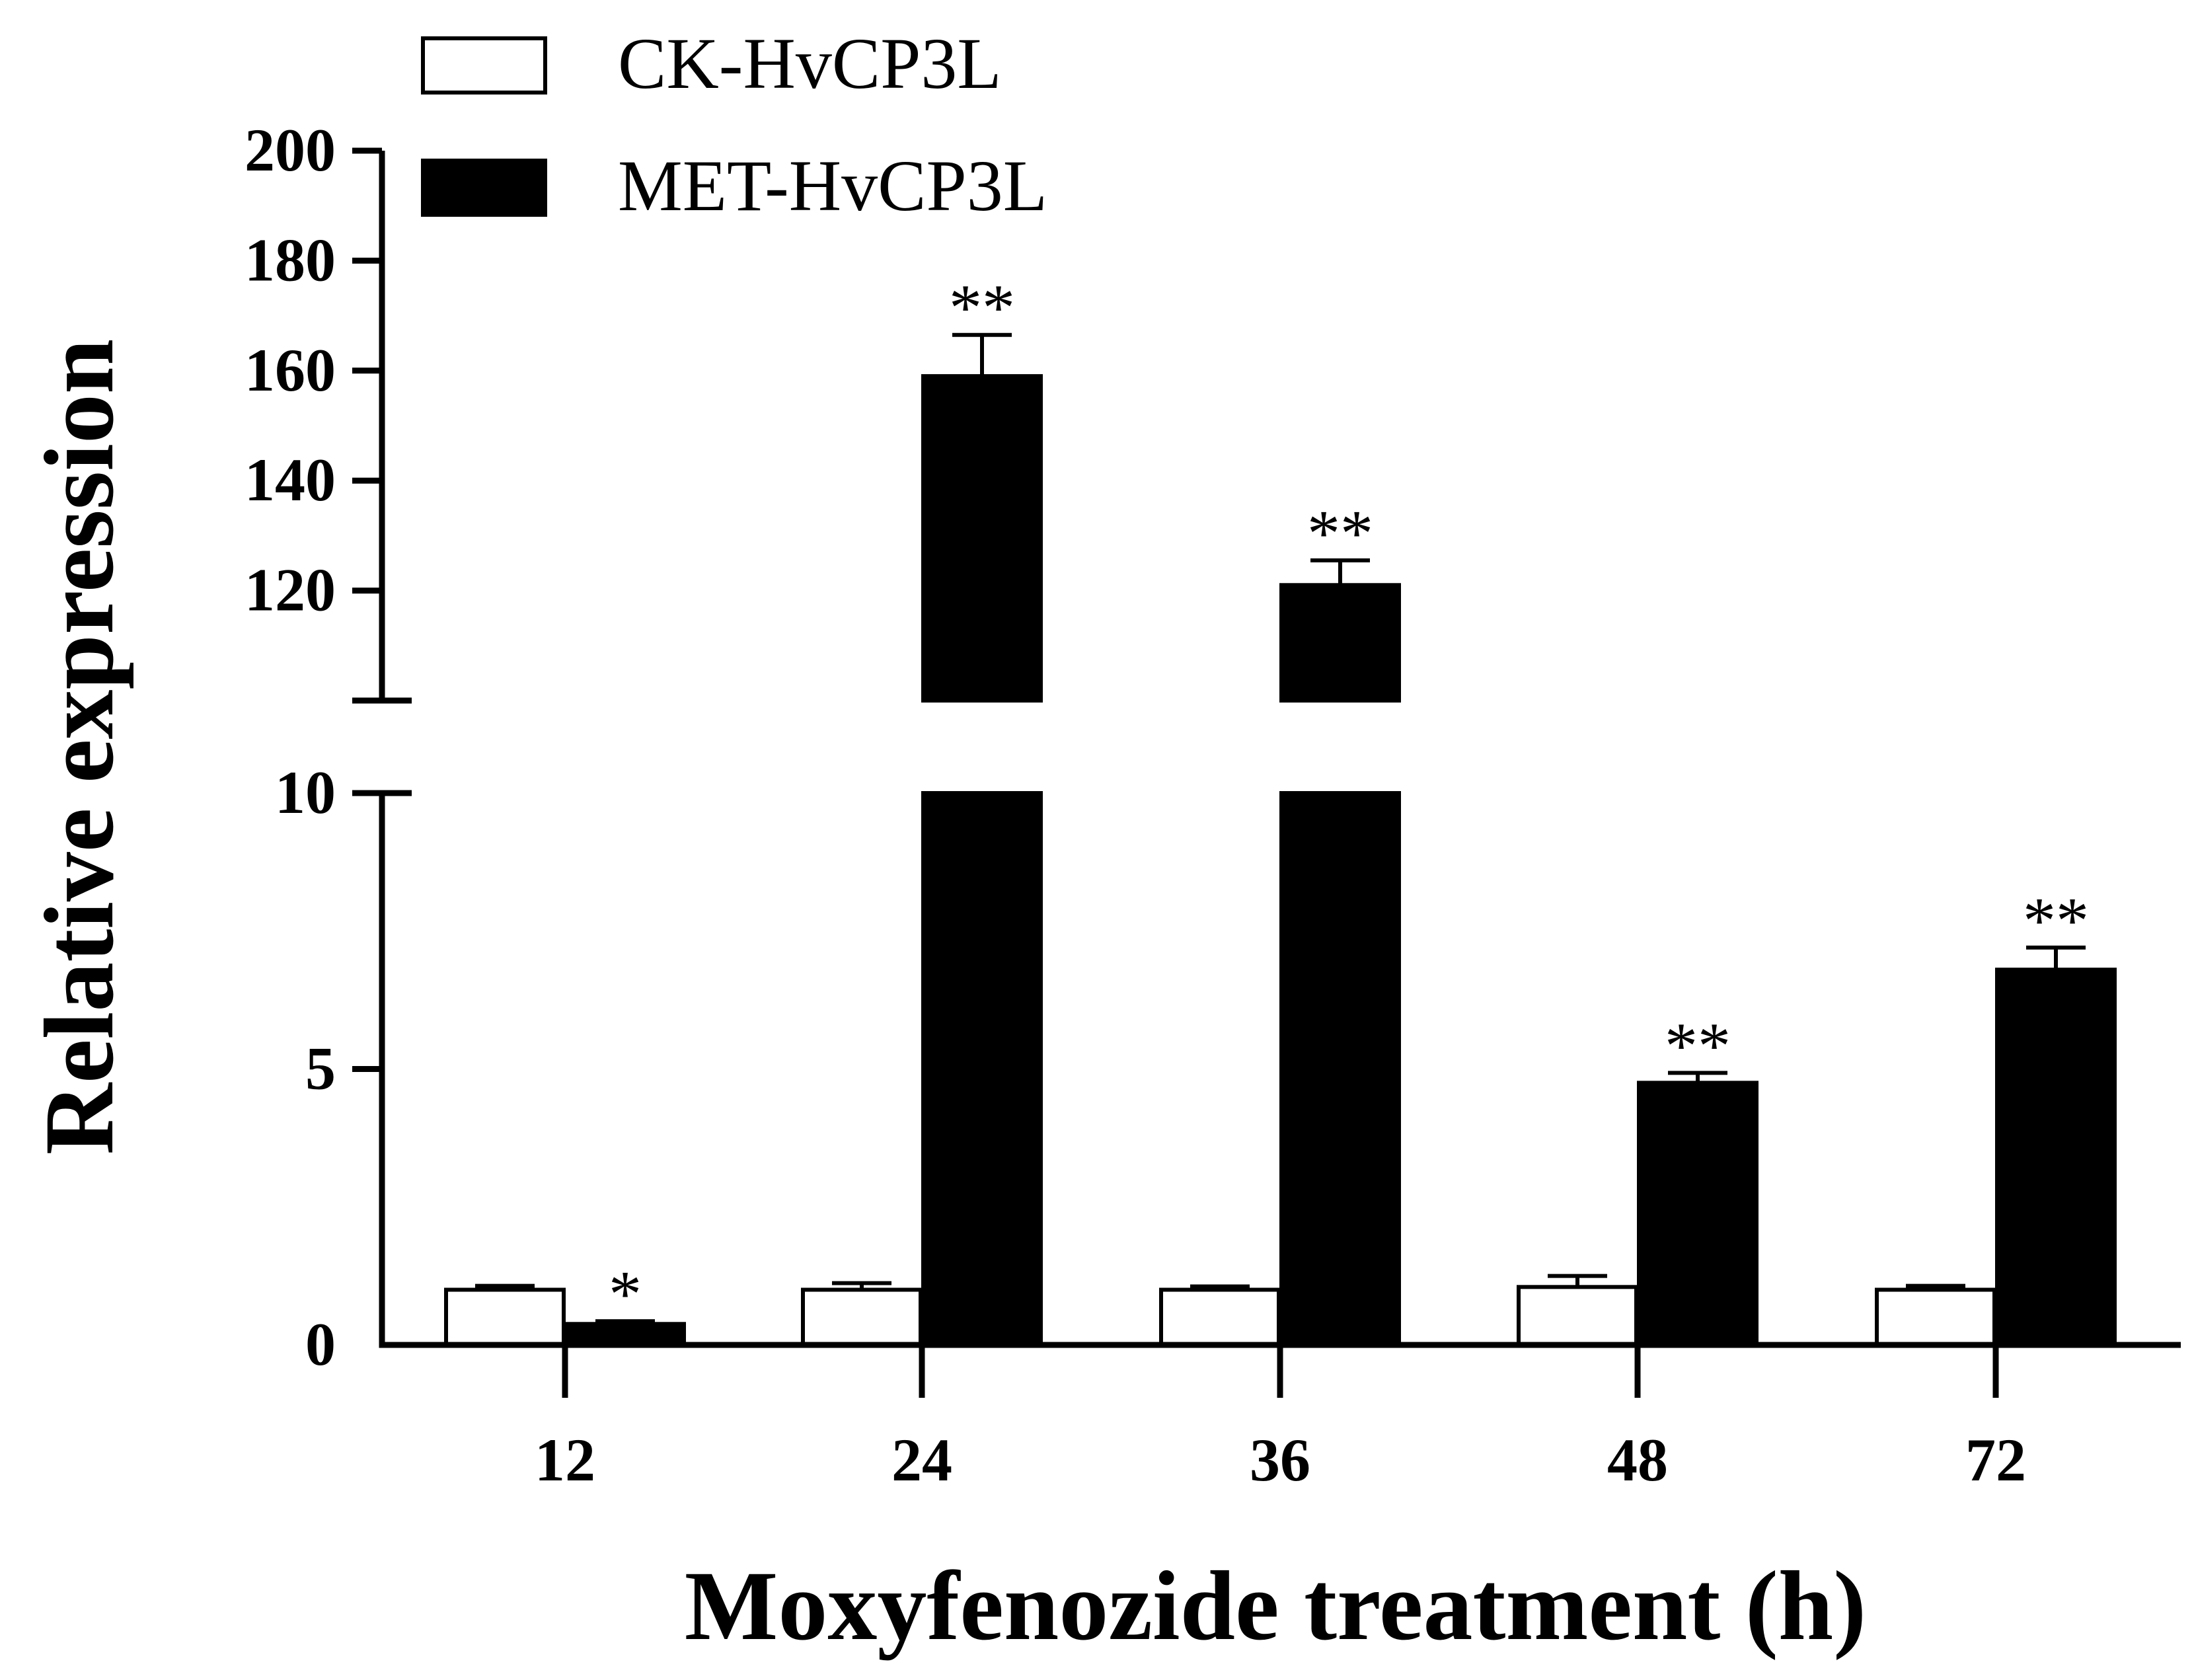 The width and height of the screenshot is (2194, 1680). Describe the element at coordinates (79, 747) in the screenshot. I see `y-axis-label: Relative expression` at that location.